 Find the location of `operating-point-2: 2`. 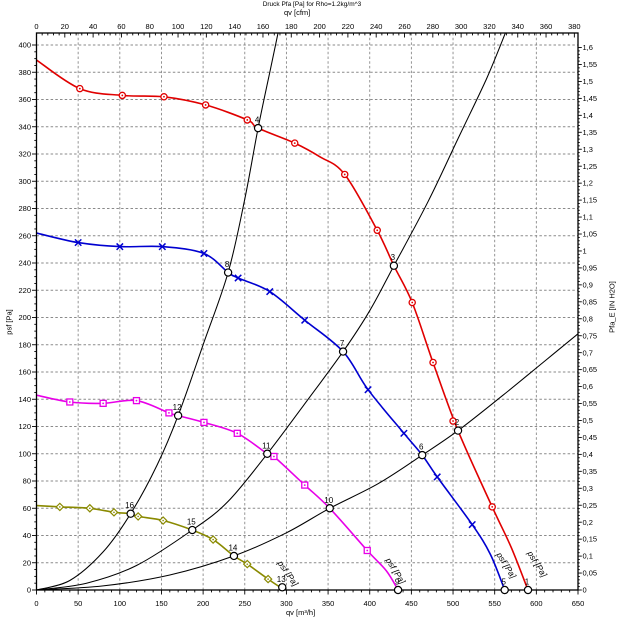

operating-point-2: 2 is located at coordinates (458, 426).